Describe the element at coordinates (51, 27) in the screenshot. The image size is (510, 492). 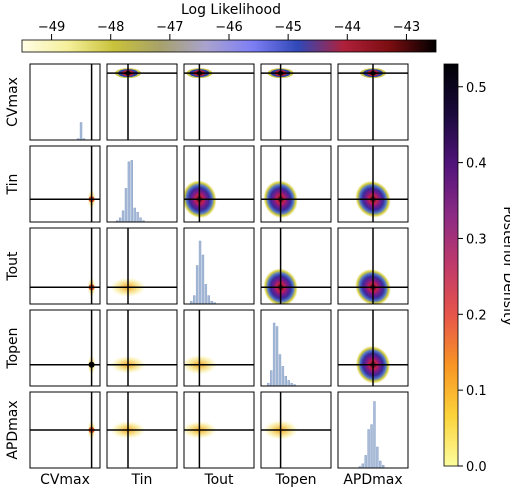
I see `log-likelihood-tick-label: −49` at that location.